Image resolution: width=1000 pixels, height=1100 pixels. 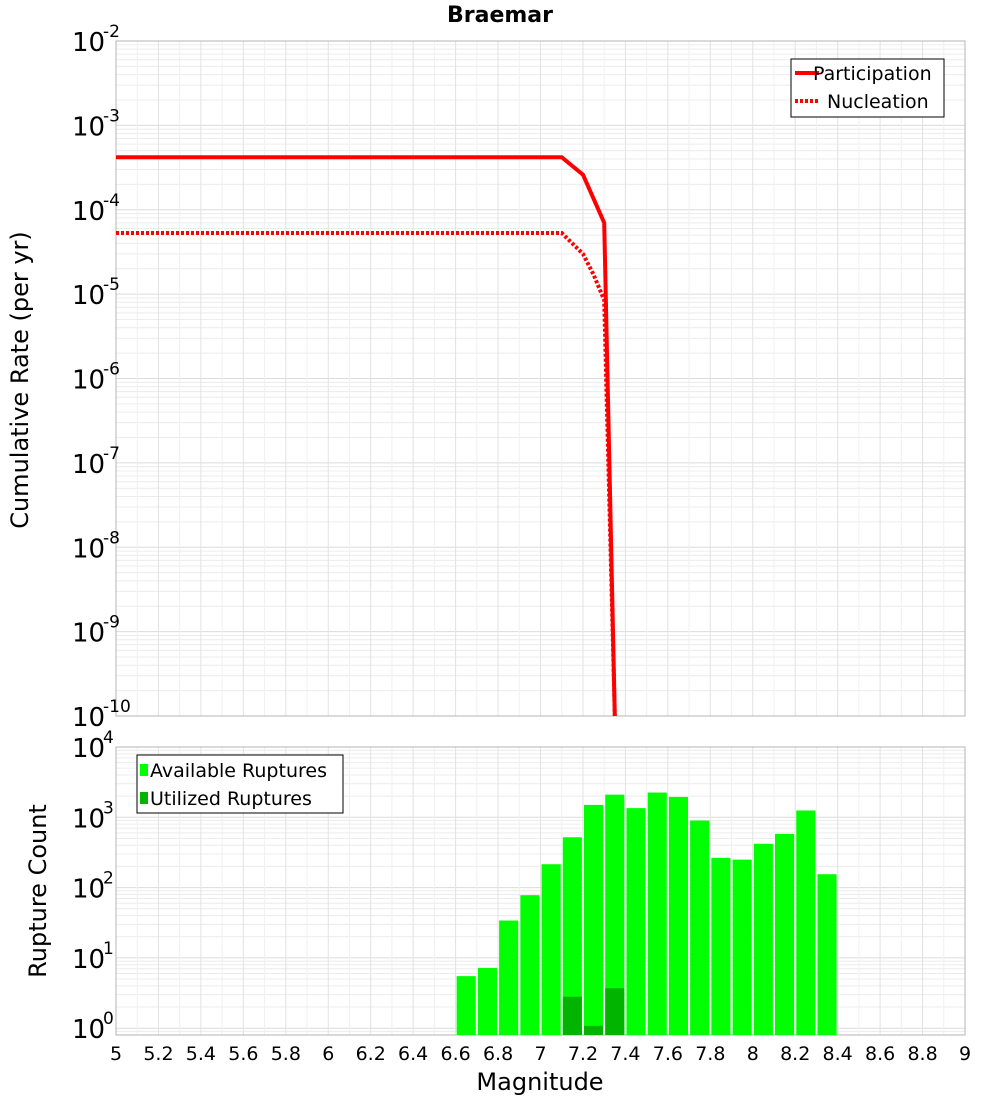 What do you see at coordinates (231, 799) in the screenshot?
I see `legend-label: Utilized Ruptures` at bounding box center [231, 799].